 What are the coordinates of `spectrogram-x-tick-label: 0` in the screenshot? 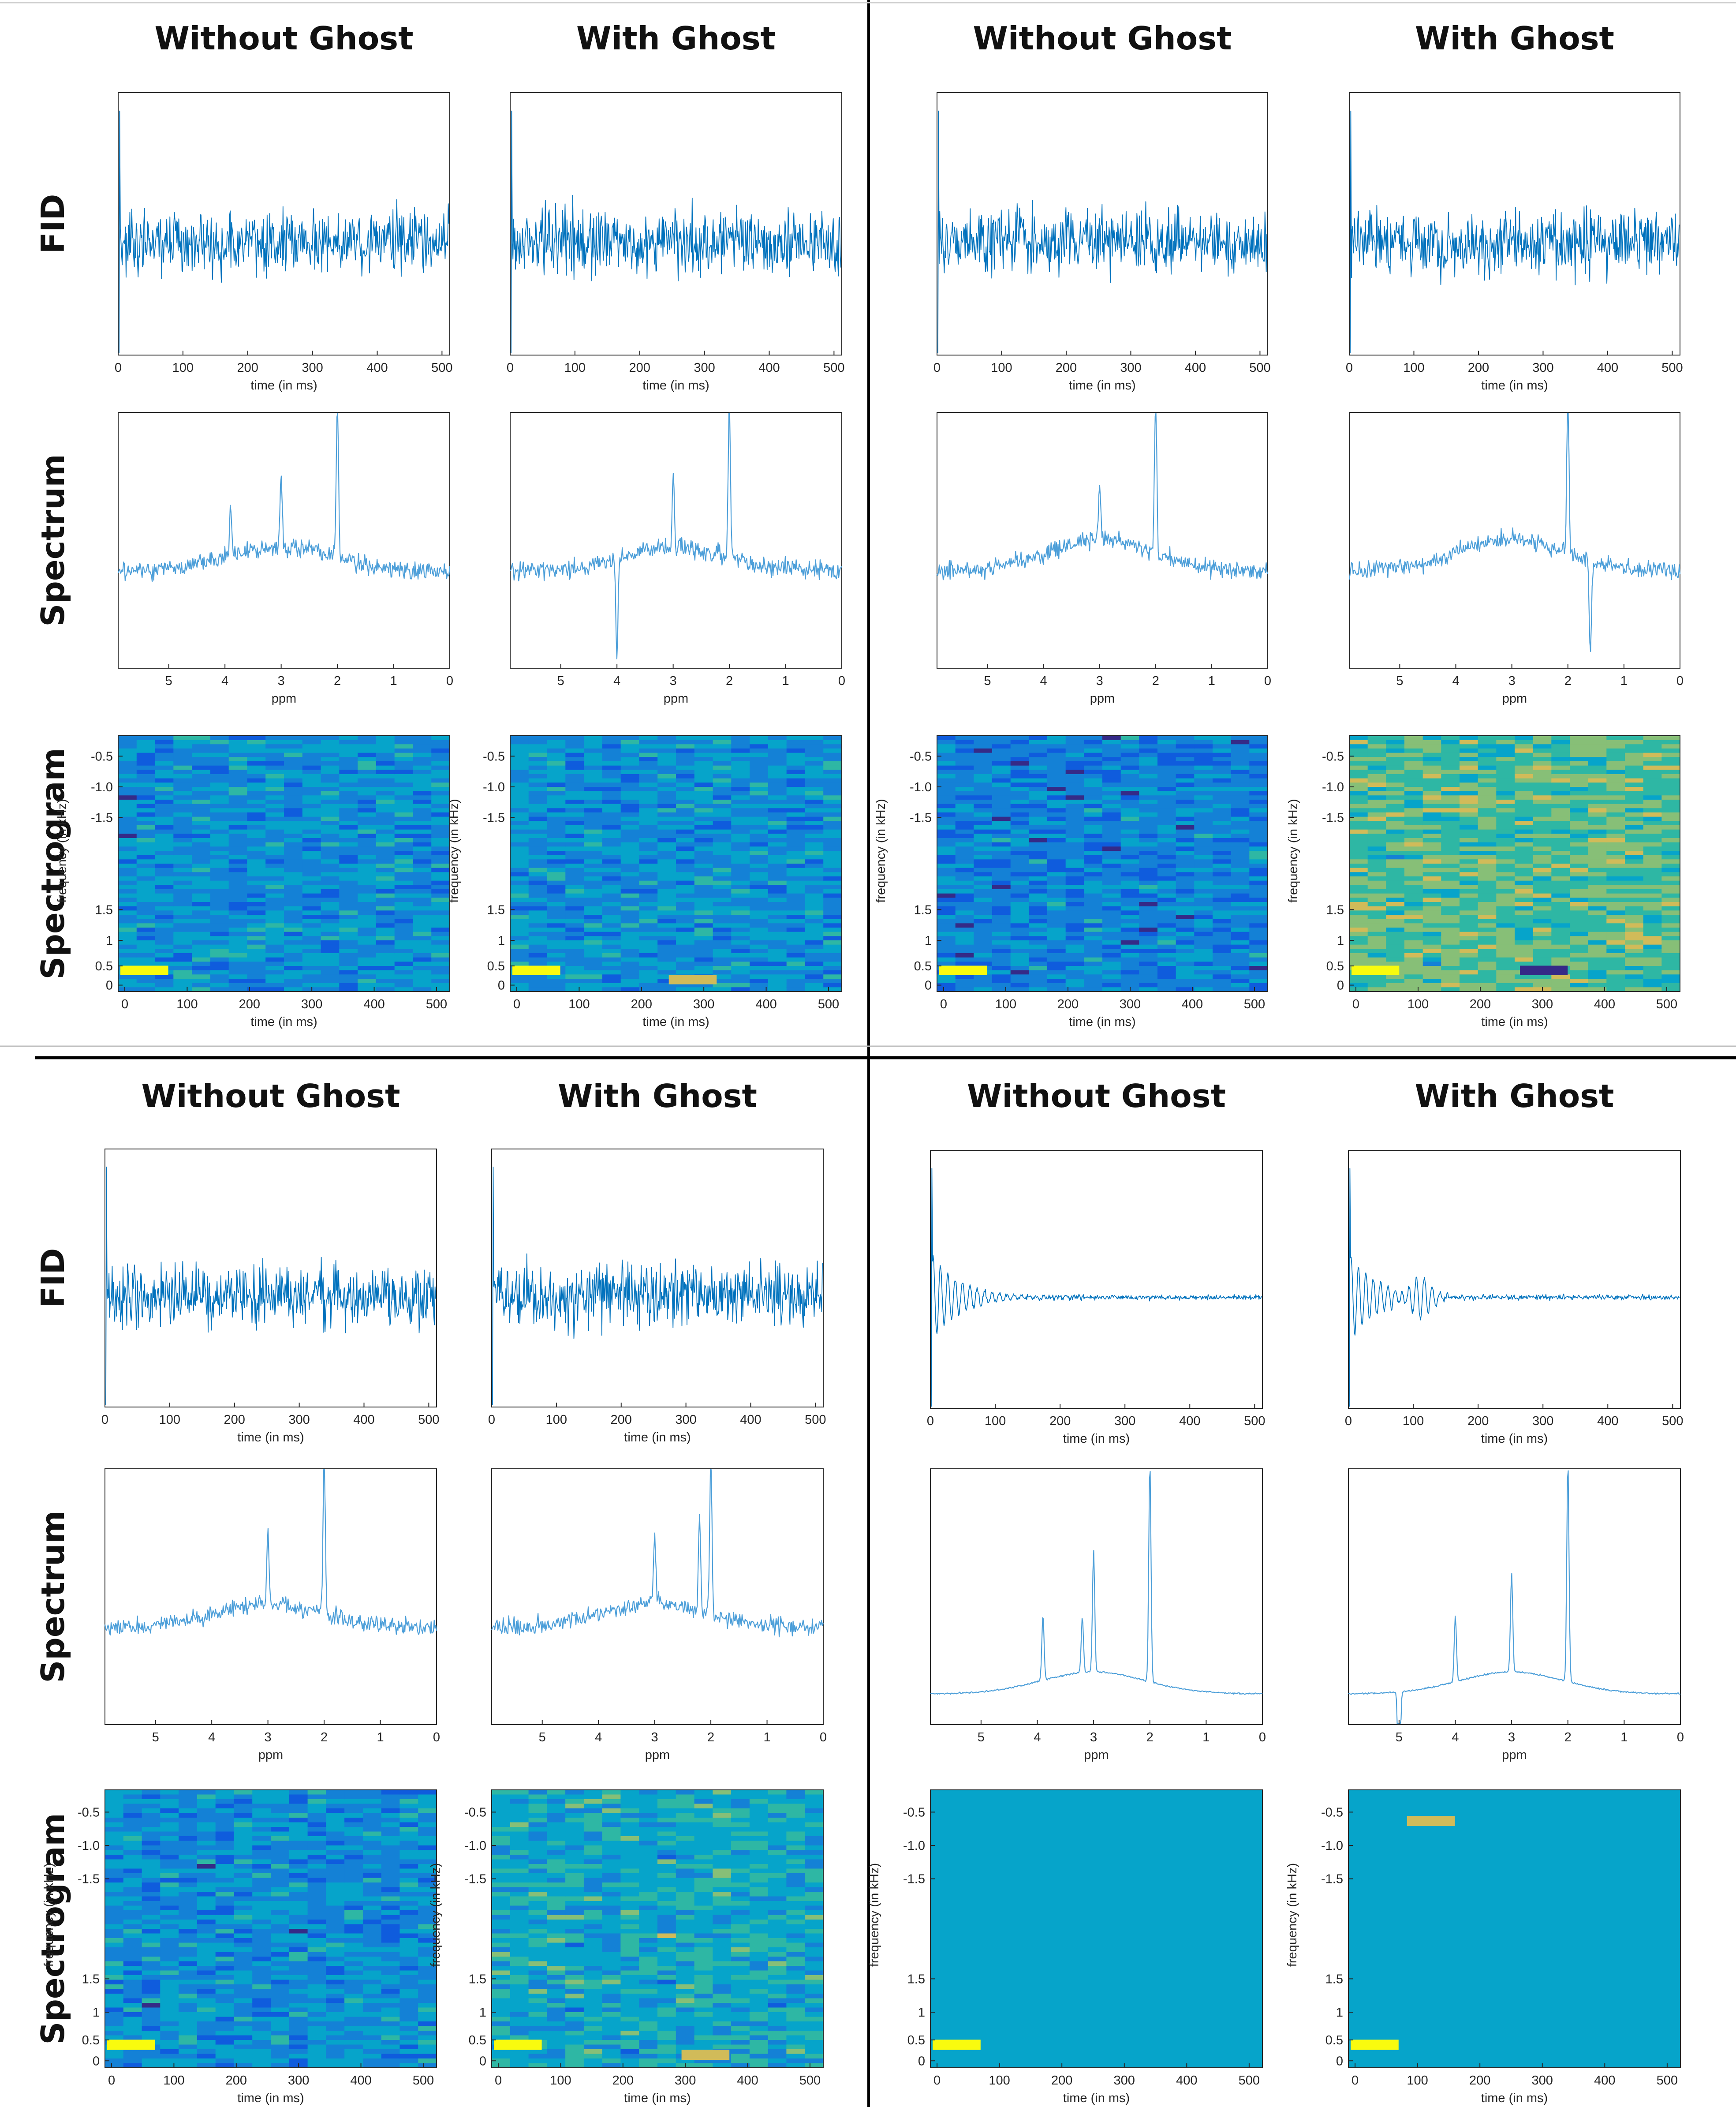 It's located at (124, 1004).